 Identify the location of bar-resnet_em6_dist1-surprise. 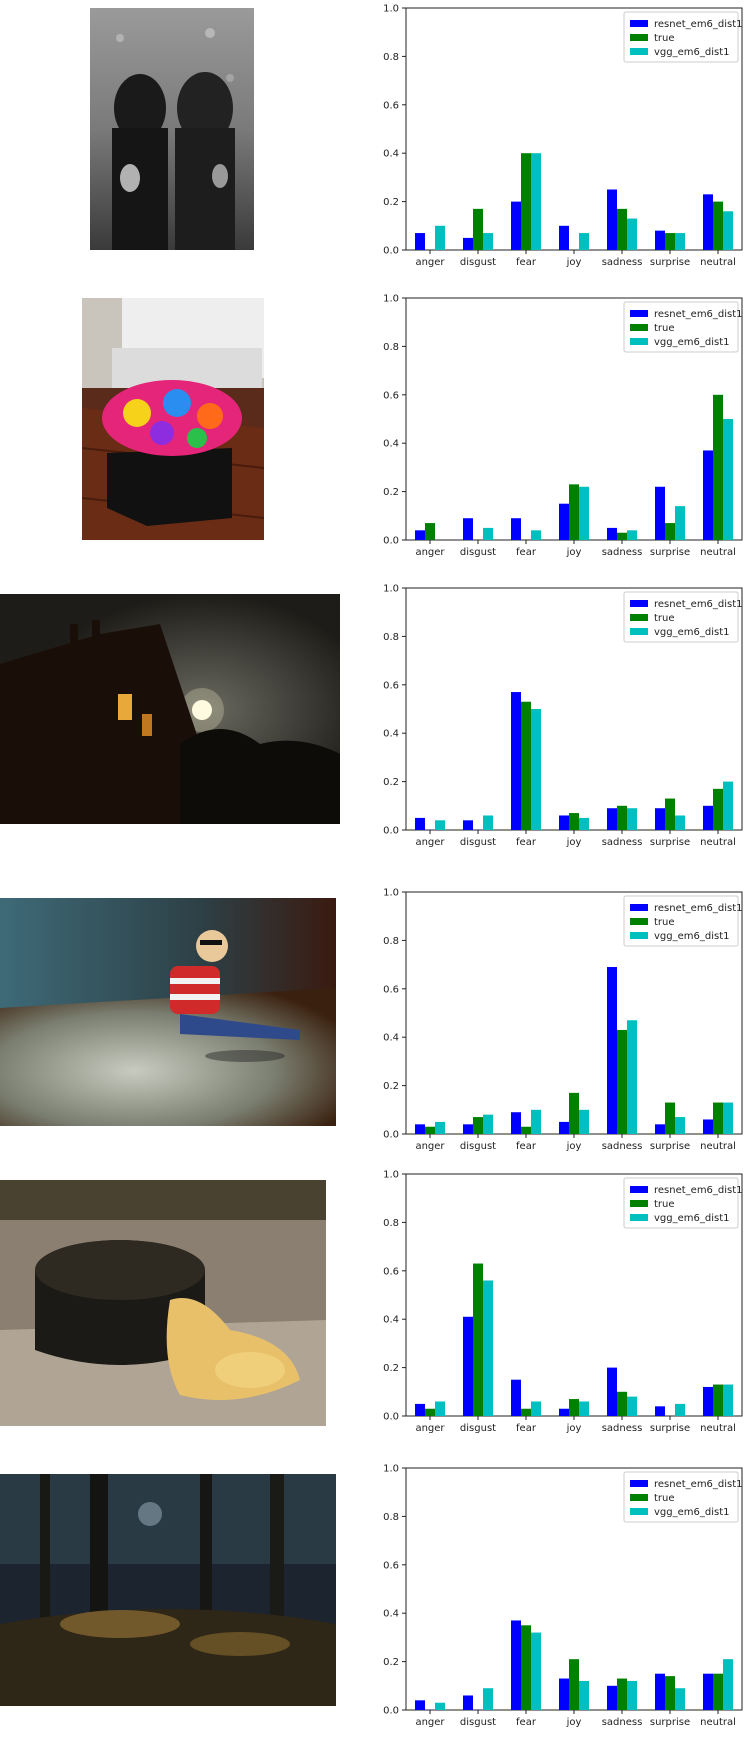
(660, 1129).